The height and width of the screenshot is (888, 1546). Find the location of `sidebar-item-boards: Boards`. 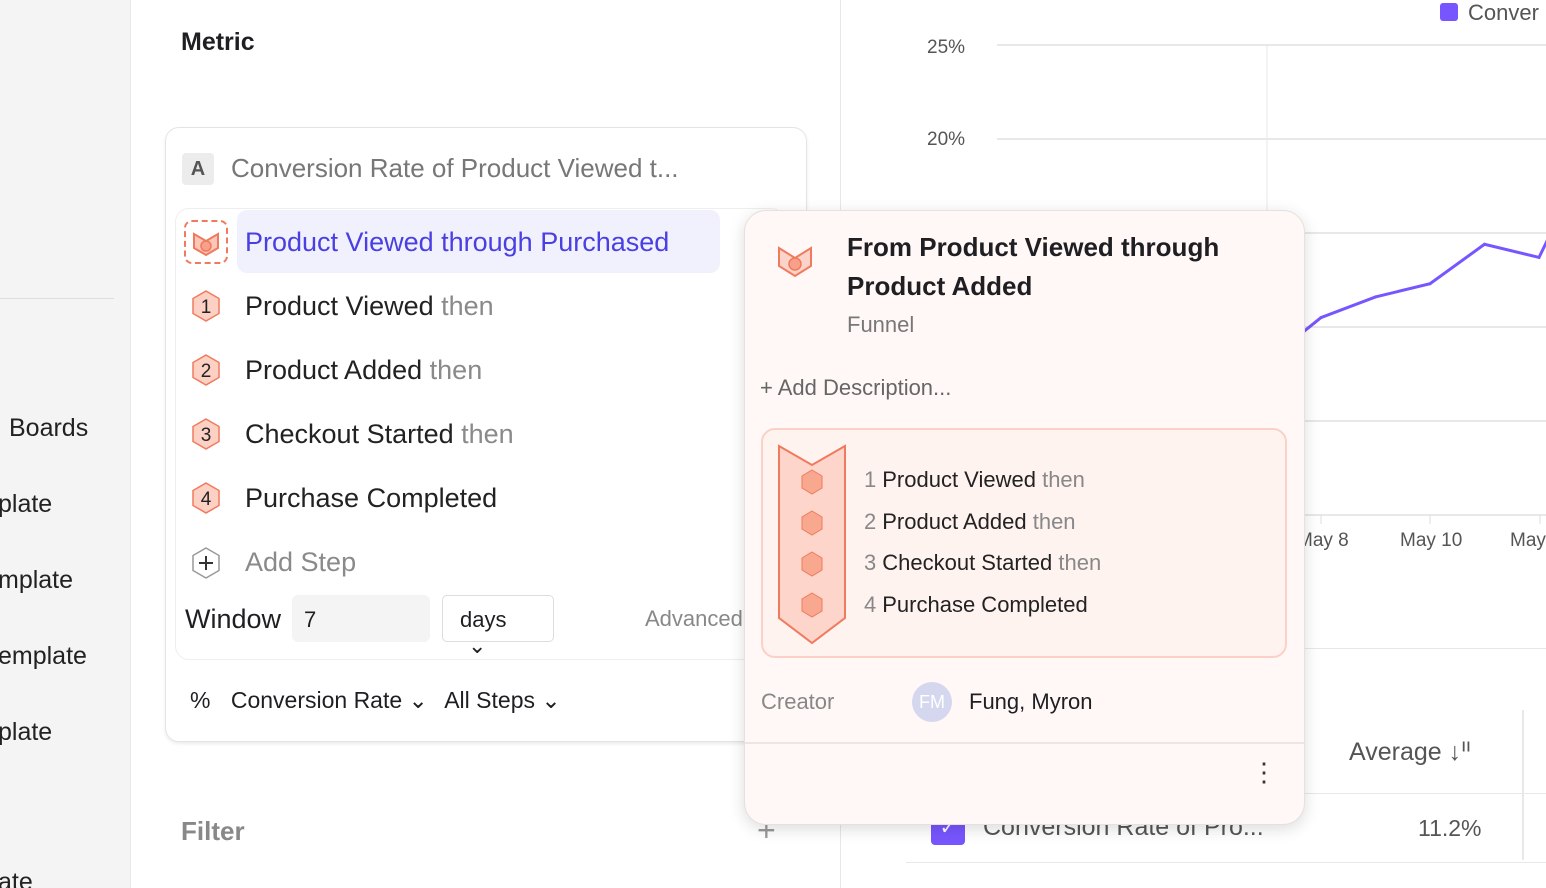

sidebar-item-boards: Boards is located at coordinates (49, 428).